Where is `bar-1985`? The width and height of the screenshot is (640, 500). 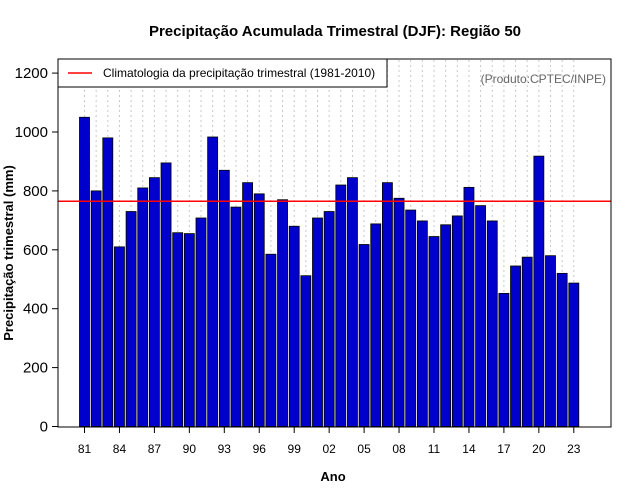 bar-1985 is located at coordinates (131, 319).